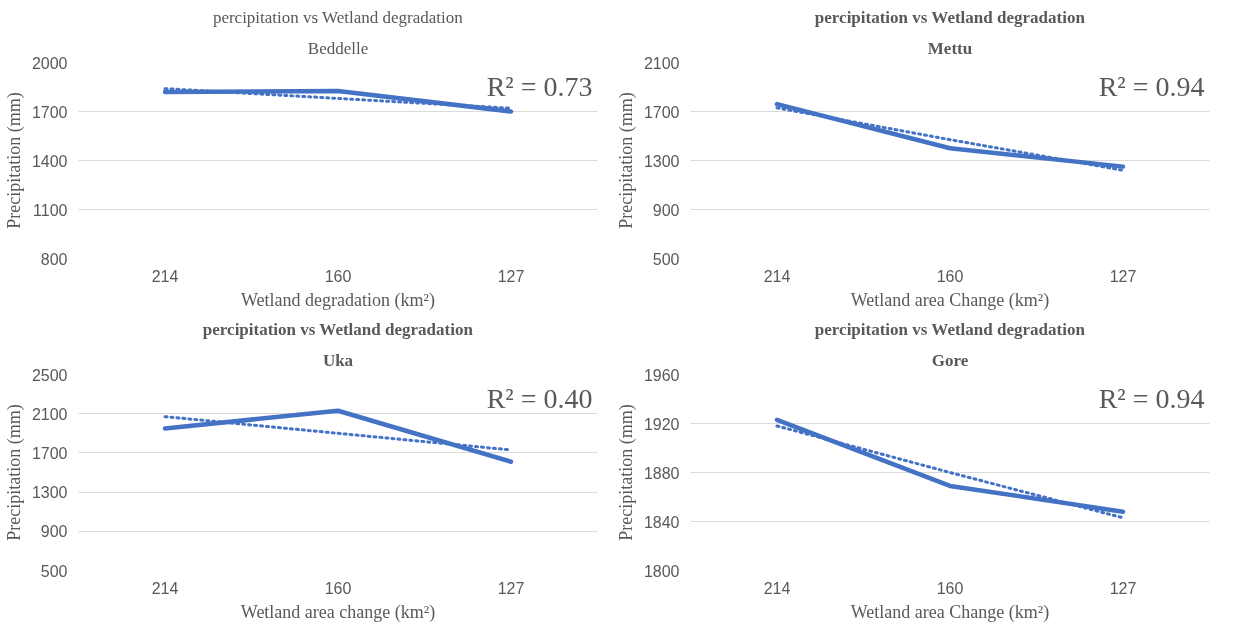 The height and width of the screenshot is (631, 1233). I want to click on y-tick-label: 1960, so click(661, 375).